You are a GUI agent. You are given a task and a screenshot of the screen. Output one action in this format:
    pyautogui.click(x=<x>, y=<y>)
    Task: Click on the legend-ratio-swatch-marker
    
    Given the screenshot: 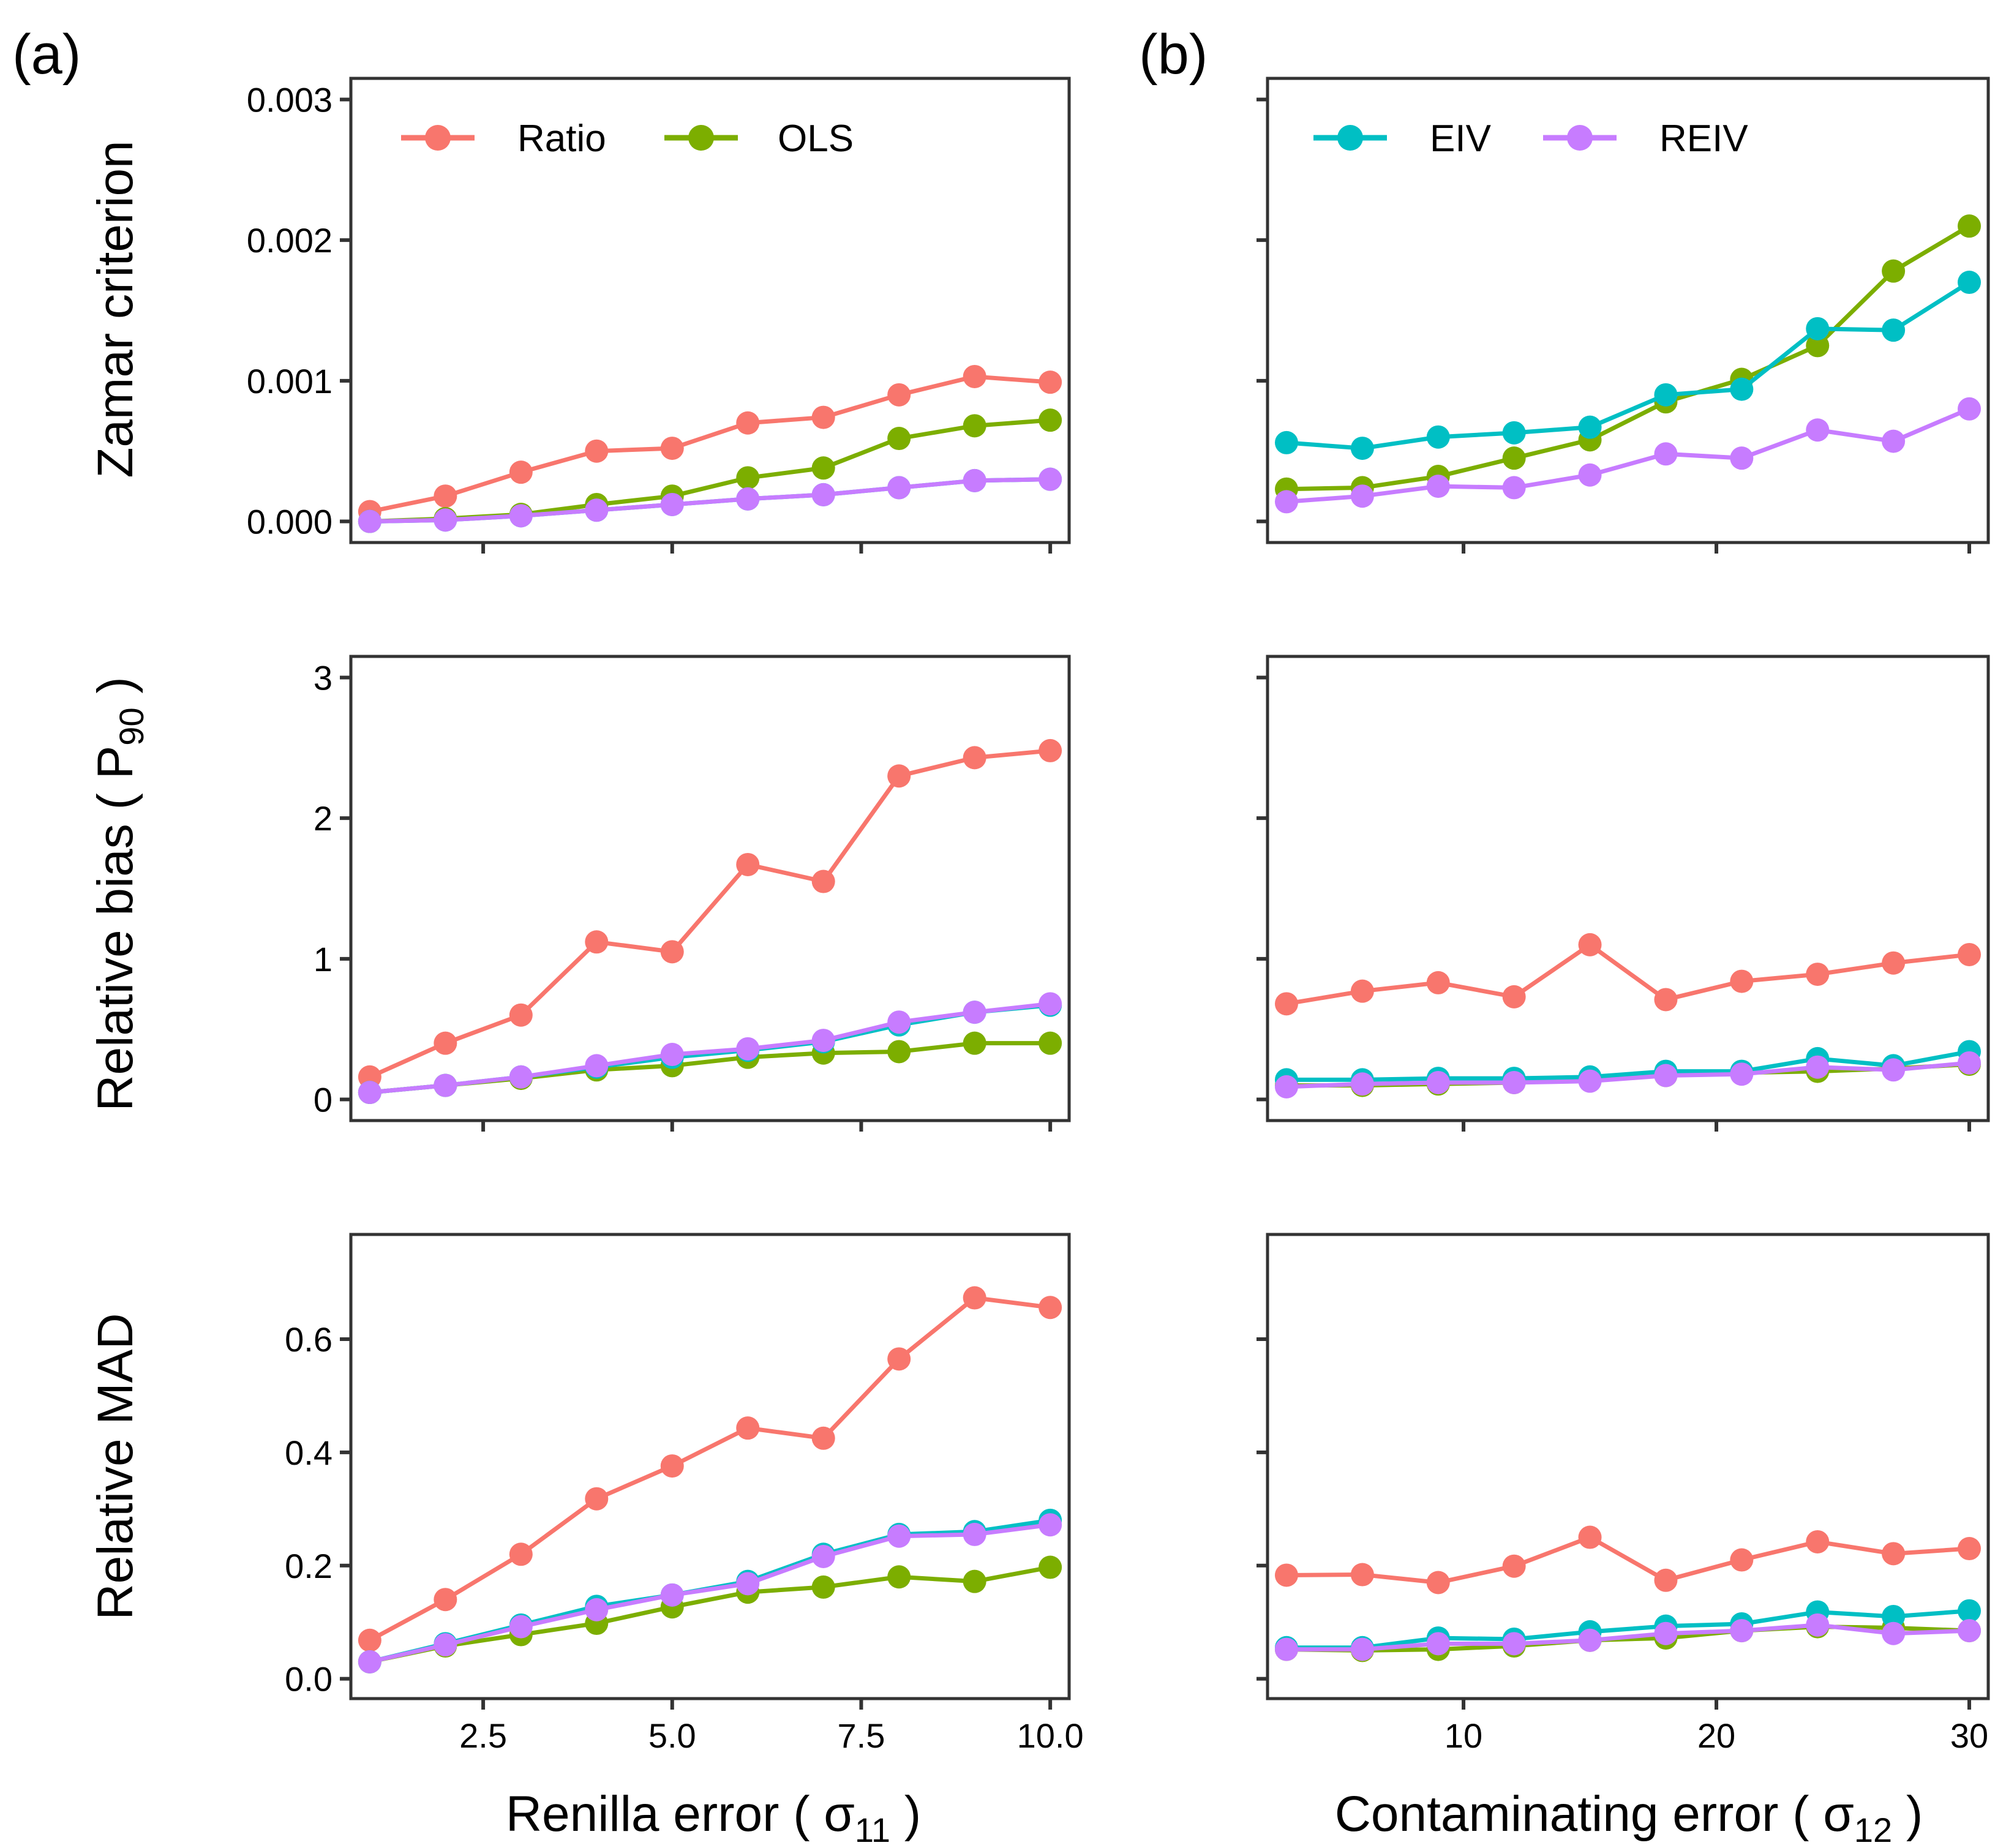 What is the action you would take?
    pyautogui.click(x=438, y=138)
    